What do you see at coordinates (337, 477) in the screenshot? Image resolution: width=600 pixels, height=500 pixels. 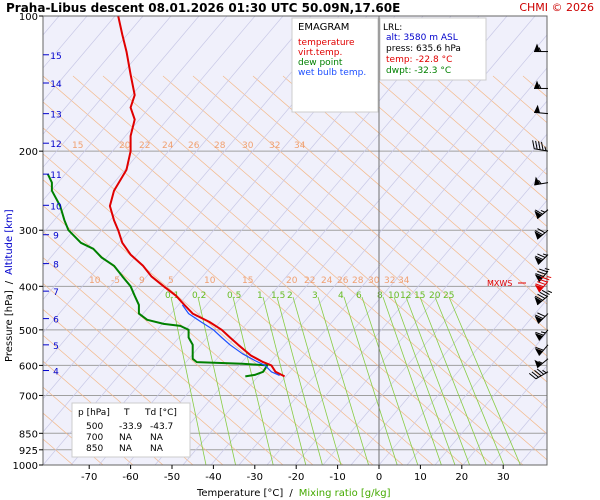 I see `x-tick-label: -10` at bounding box center [337, 477].